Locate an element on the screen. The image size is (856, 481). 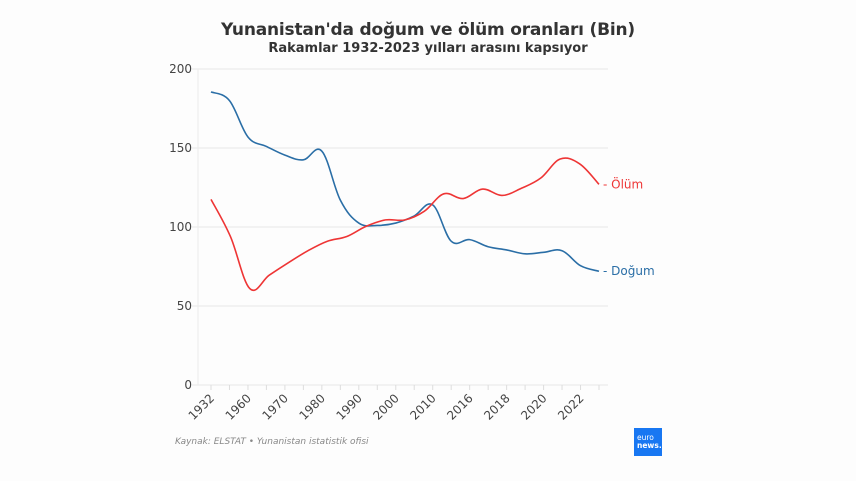
y-tick-label: 150 is located at coordinates (180, 148).